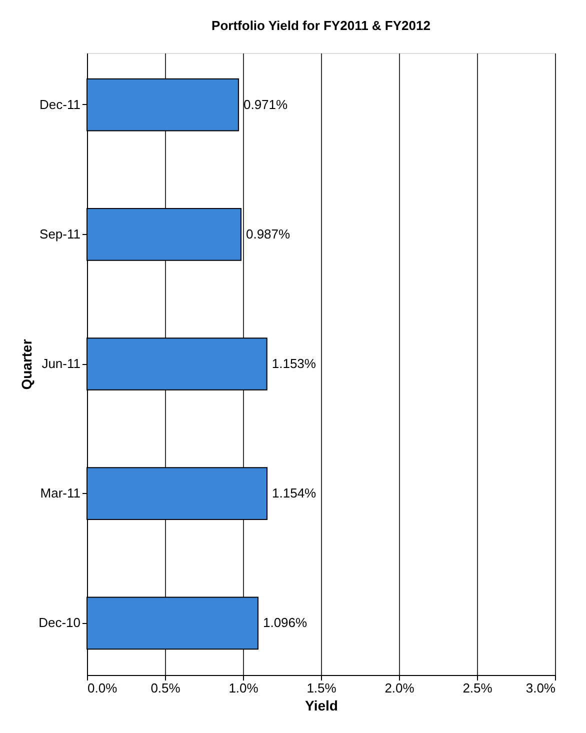 The height and width of the screenshot is (733, 586). Describe the element at coordinates (243, 688) in the screenshot. I see `x-tick-label: 1.0%` at that location.